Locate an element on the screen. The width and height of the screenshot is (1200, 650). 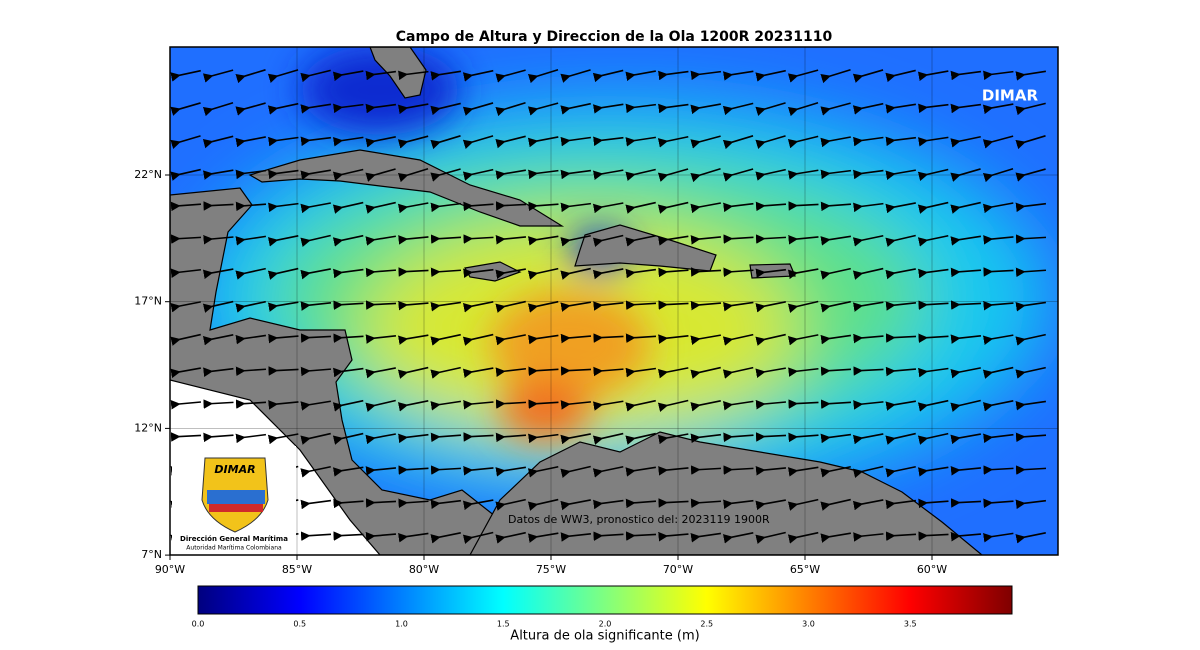
logo-band is located at coordinates (236, 497).